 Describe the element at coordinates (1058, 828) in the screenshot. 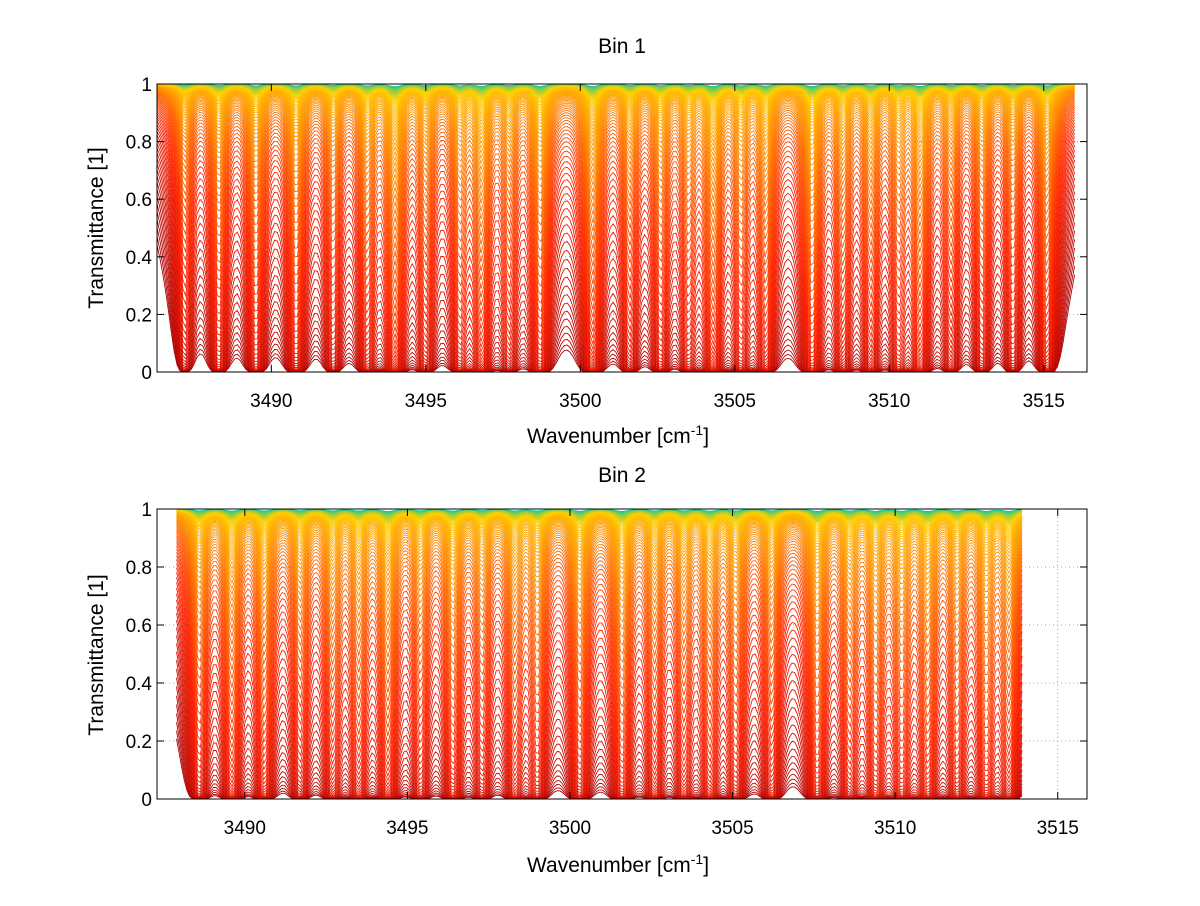

I see `x-tick-label: 3515` at that location.